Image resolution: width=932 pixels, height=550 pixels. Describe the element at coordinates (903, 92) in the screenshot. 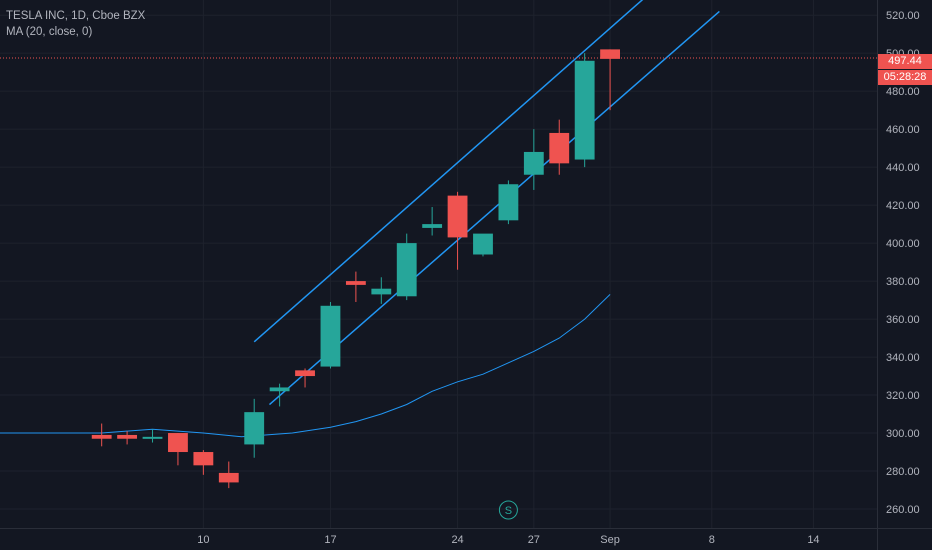

I see `y-tick-label: 480.00` at that location.